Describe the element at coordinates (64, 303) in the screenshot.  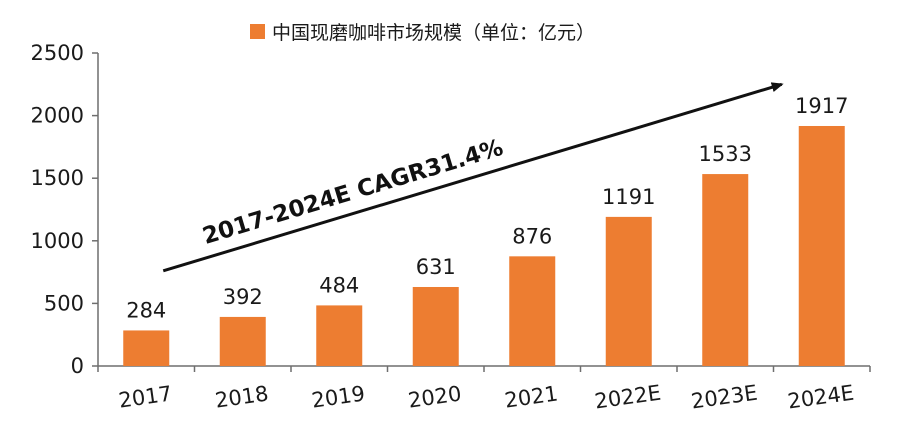
I see `y-tick-label: 500` at that location.